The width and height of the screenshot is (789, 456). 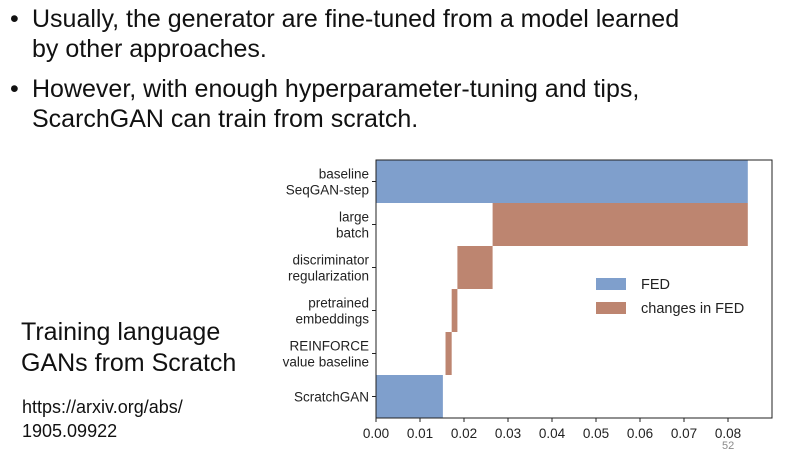 I want to click on y-tick-label: discriminator regularization, so click(x=329, y=268).